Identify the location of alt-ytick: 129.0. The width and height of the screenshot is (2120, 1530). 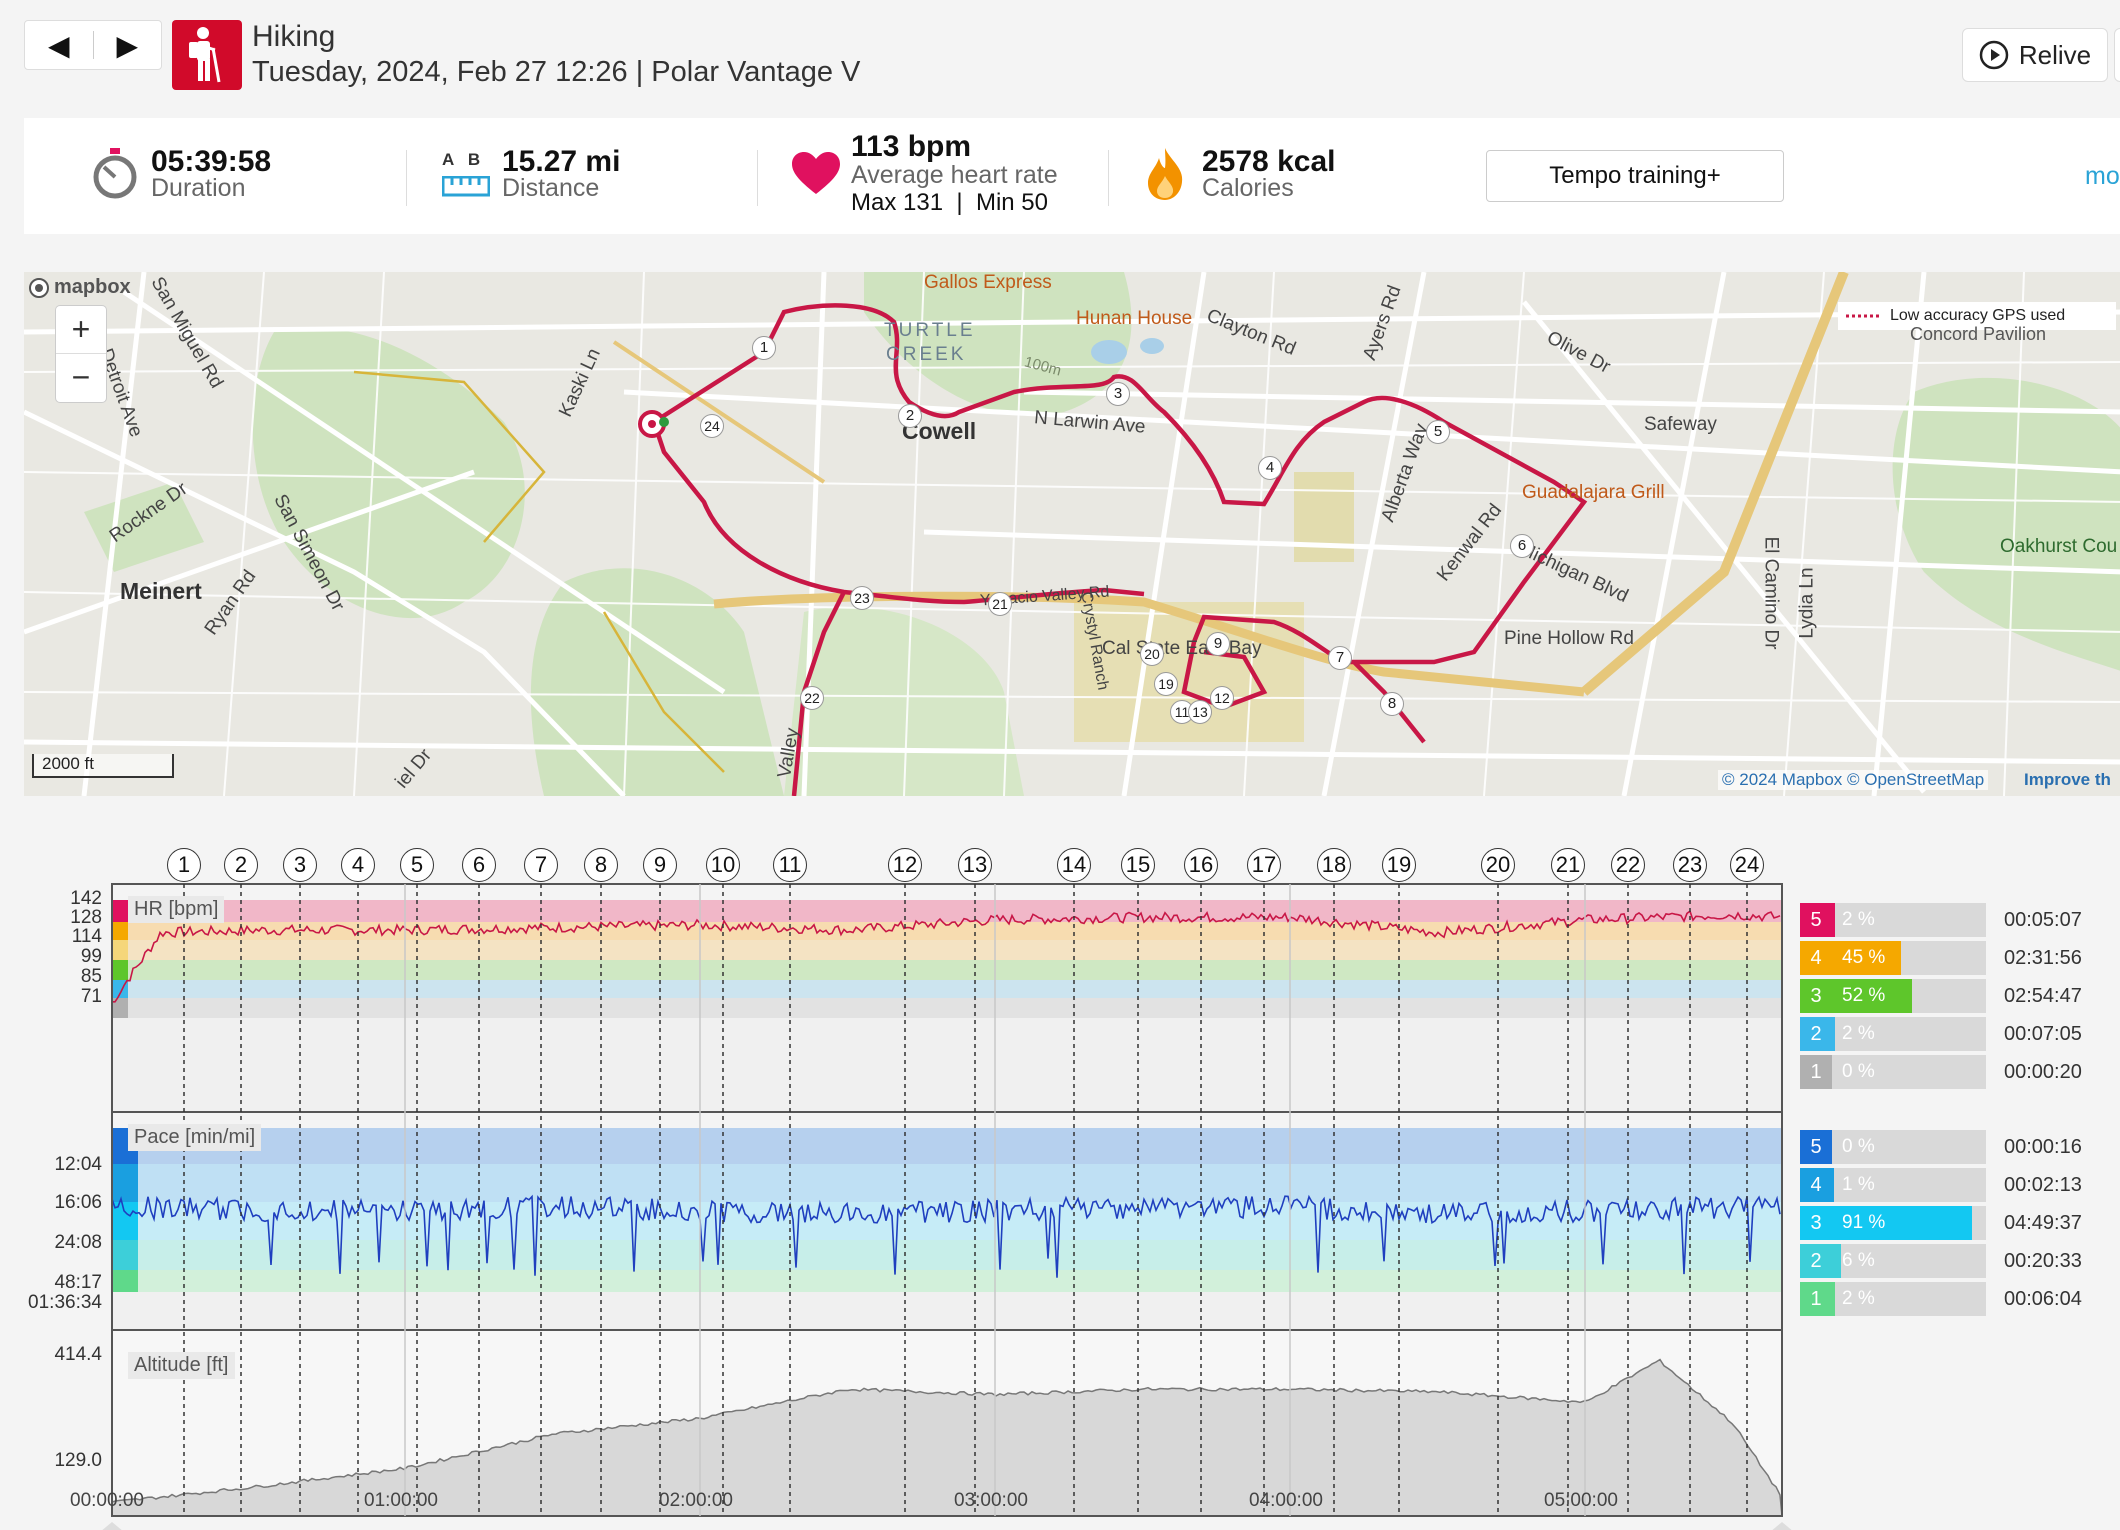
(78, 1460).